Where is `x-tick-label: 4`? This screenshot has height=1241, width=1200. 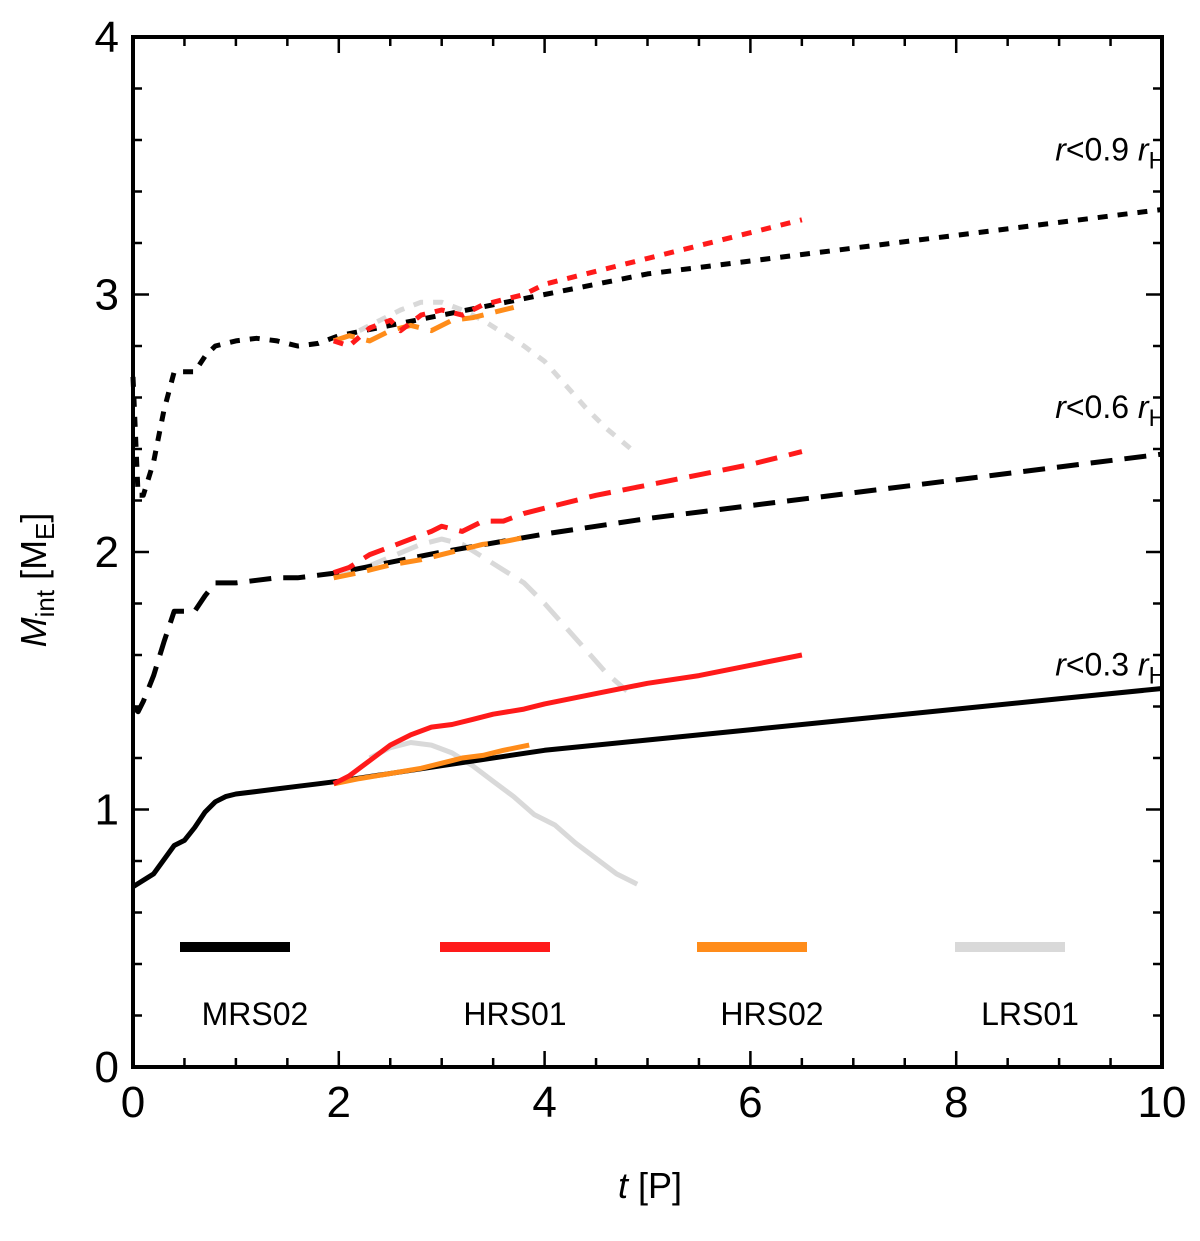
x-tick-label: 4 is located at coordinates (544, 1102).